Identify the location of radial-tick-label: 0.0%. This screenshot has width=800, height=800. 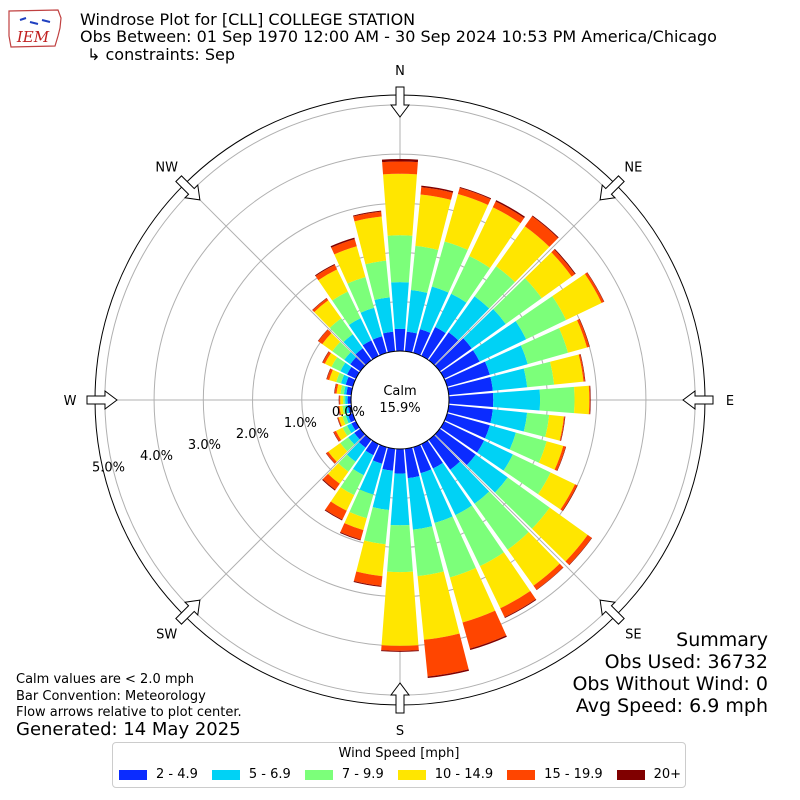
(348, 412).